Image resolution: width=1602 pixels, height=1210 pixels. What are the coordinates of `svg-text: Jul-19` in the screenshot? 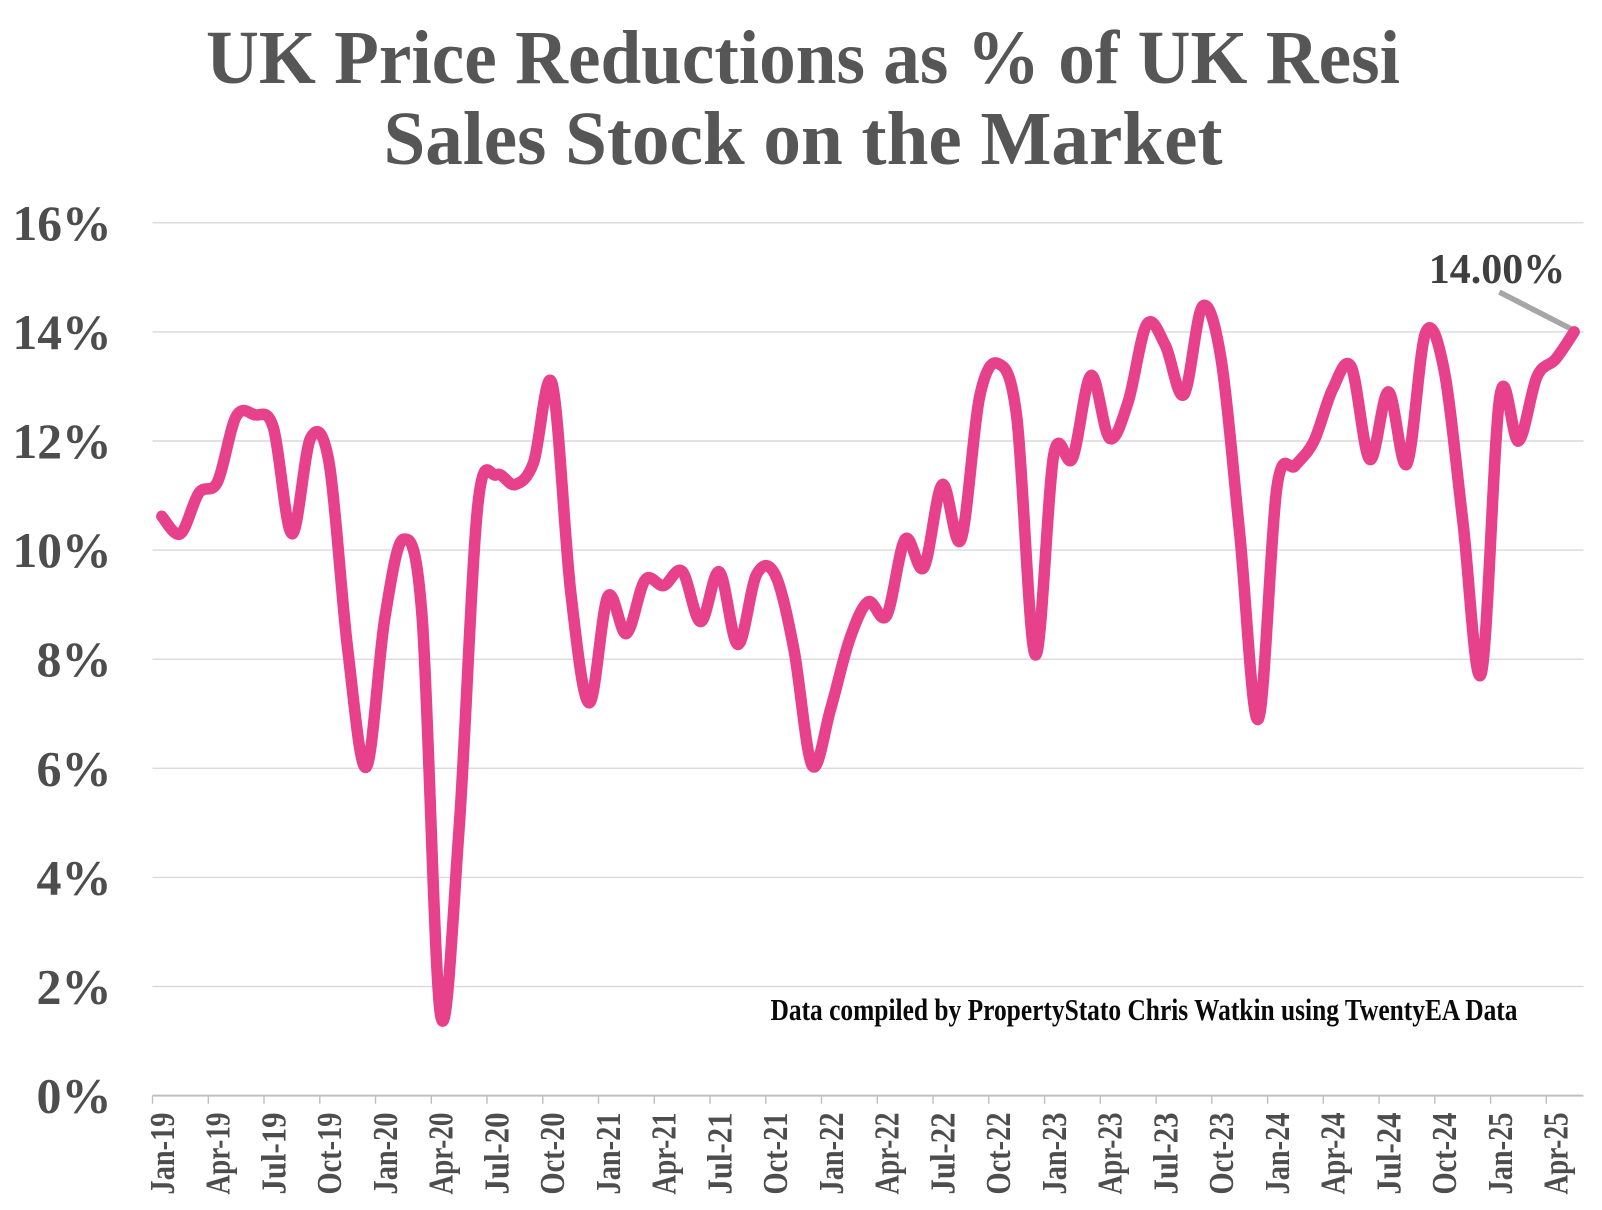 It's located at (273, 1154).